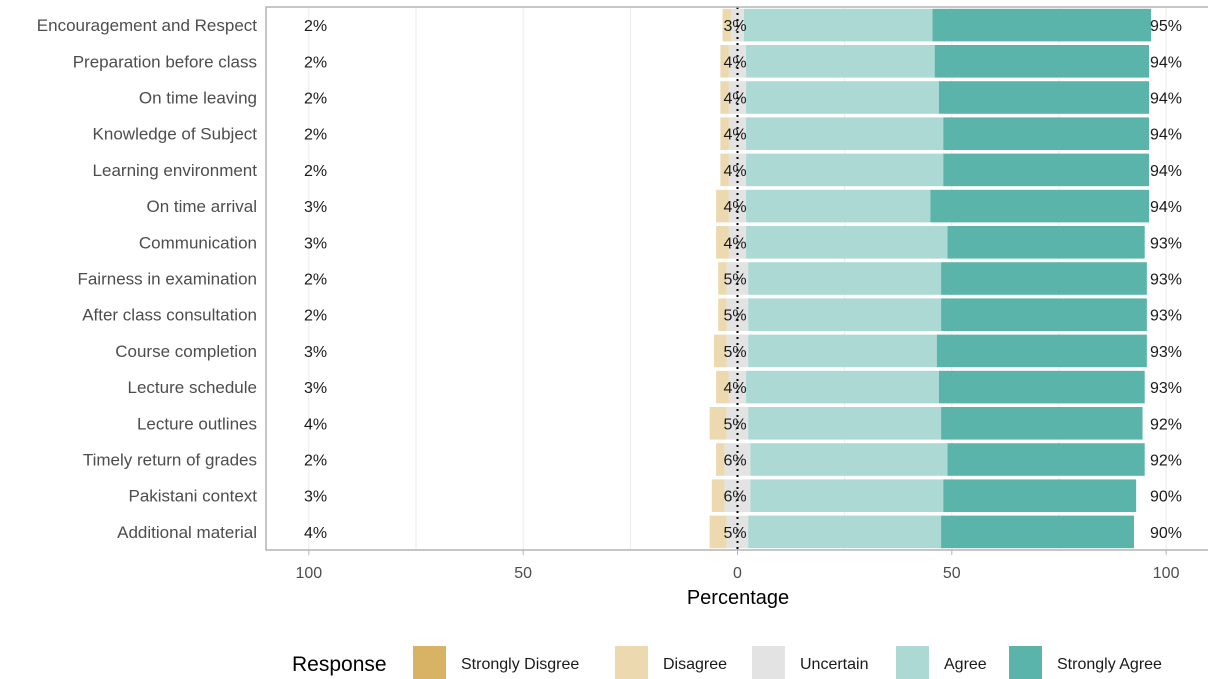  What do you see at coordinates (735, 461) in the screenshot?
I see `neutral-percent-label: 6%` at bounding box center [735, 461].